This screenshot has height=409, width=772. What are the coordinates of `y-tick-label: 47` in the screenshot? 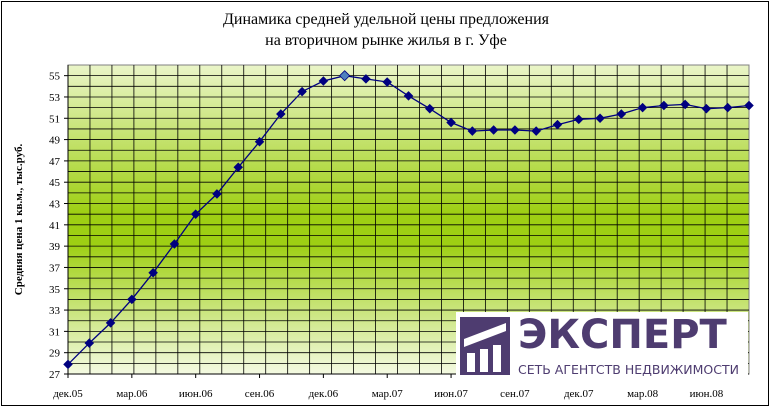 It's located at (55, 162).